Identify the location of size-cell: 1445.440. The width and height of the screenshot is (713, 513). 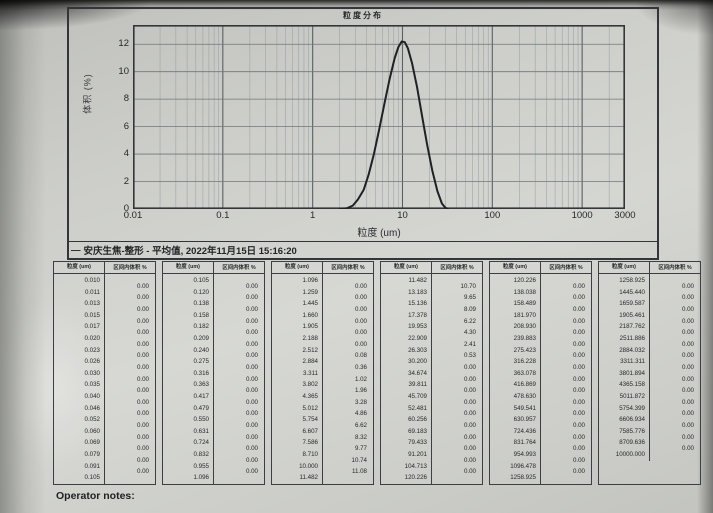
(632, 292).